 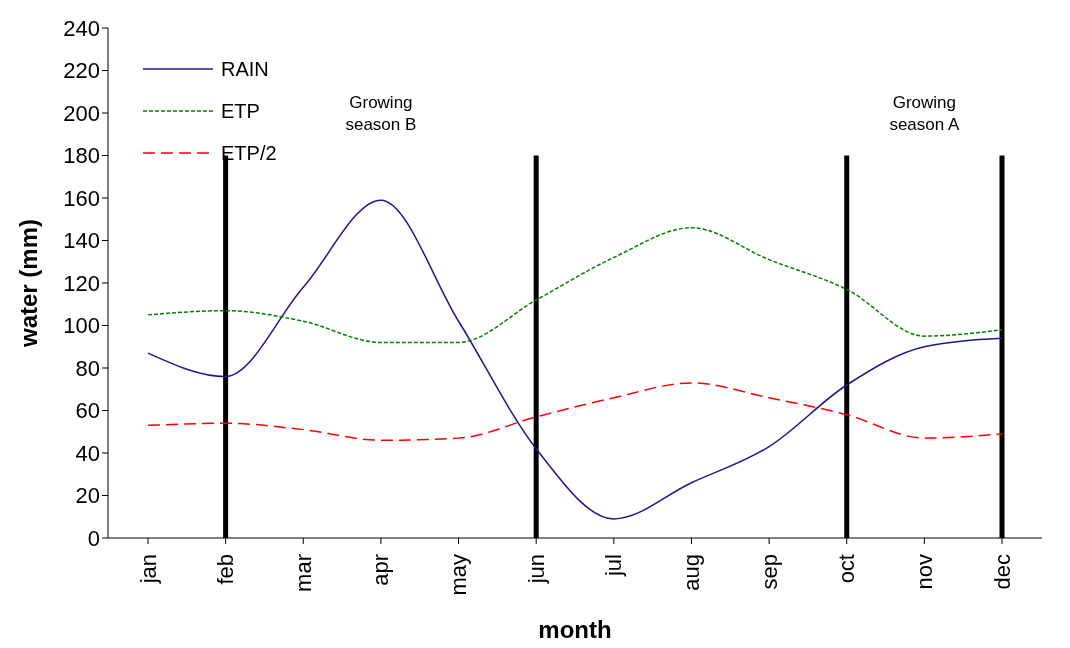 What do you see at coordinates (769, 572) in the screenshot?
I see `x-tick-label: sep` at bounding box center [769, 572].